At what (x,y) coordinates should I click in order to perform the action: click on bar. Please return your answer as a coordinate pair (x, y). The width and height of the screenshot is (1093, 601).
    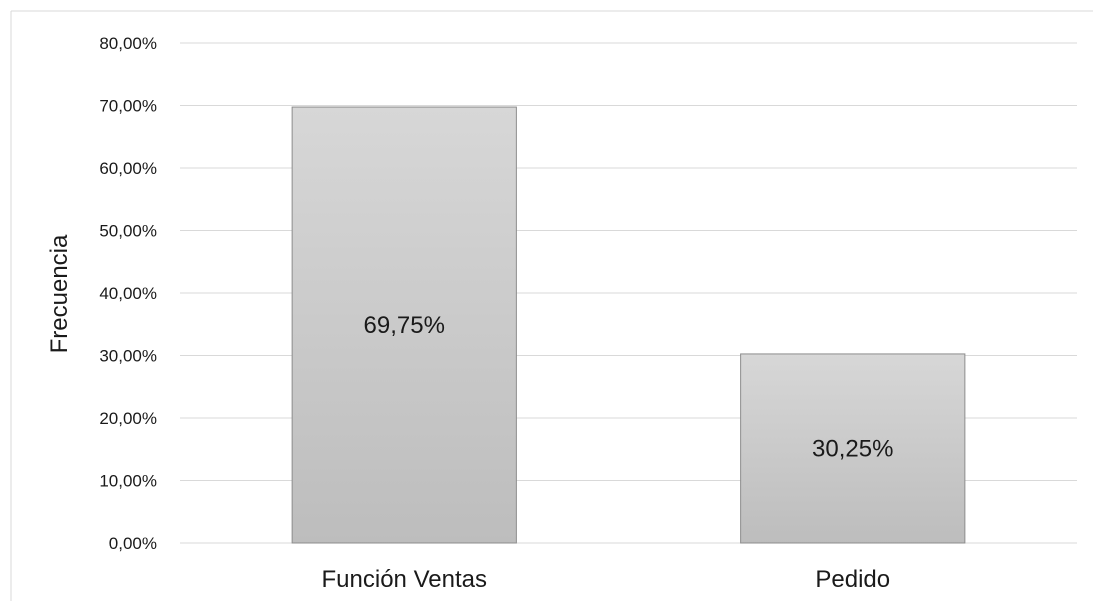
    Looking at the image, I should click on (853, 448).